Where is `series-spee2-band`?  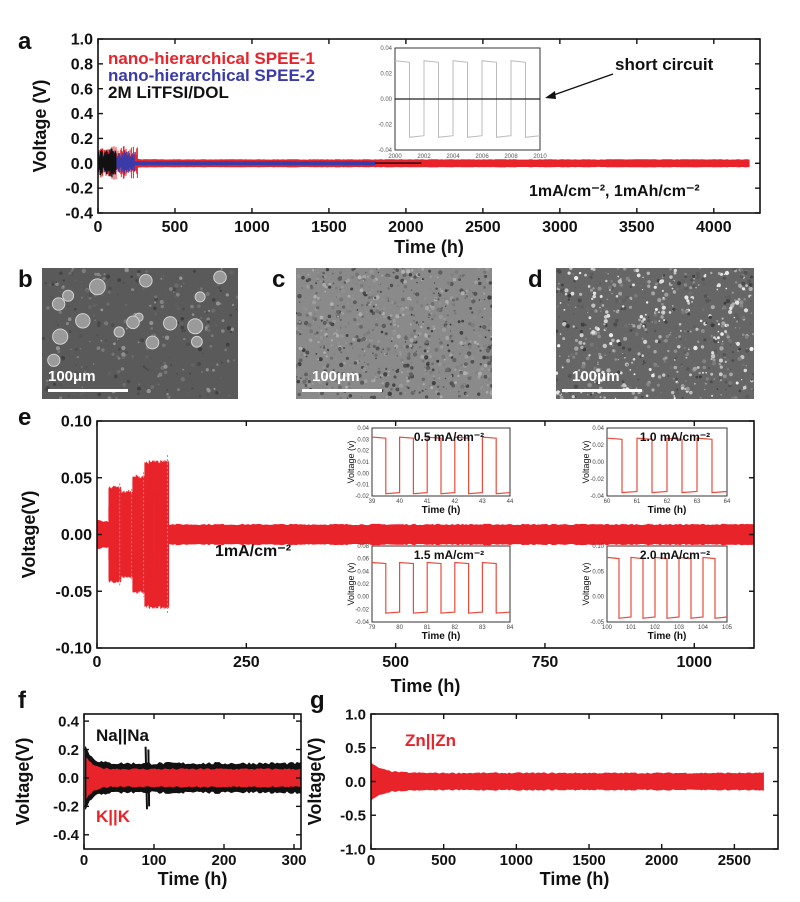 series-spee2-band is located at coordinates (236, 163).